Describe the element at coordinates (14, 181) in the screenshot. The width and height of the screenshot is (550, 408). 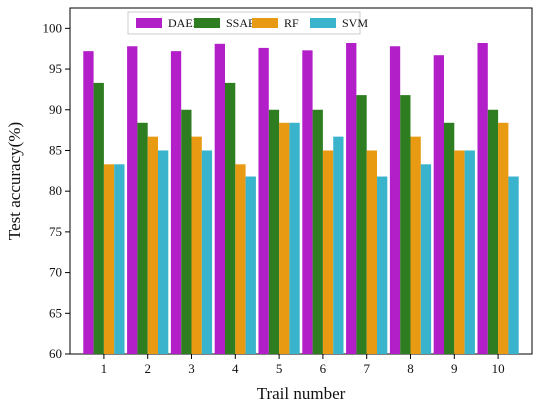
I see `y-axis-title: Test accuracy(%)` at that location.